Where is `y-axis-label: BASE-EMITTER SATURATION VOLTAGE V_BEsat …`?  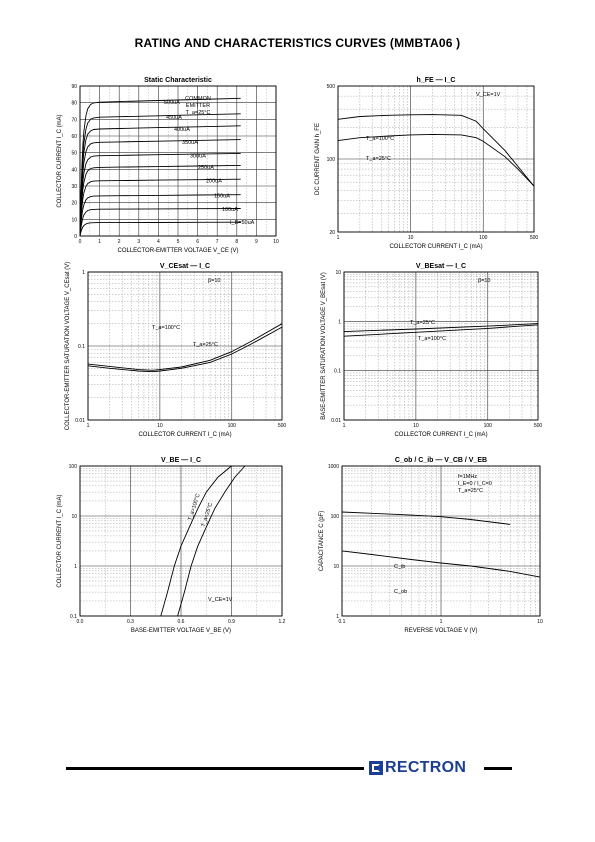
y-axis-label: BASE-EMITTER SATURATION VOLTAGE V_BEsat … is located at coordinates (324, 346).